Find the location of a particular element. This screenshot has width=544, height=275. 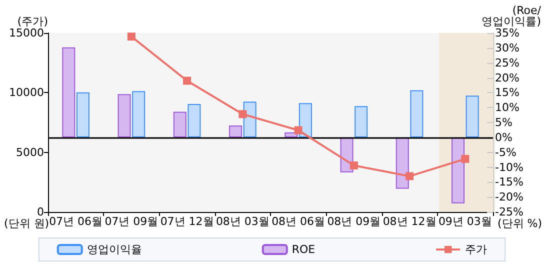

text: (단위 %) is located at coordinates (519, 223).